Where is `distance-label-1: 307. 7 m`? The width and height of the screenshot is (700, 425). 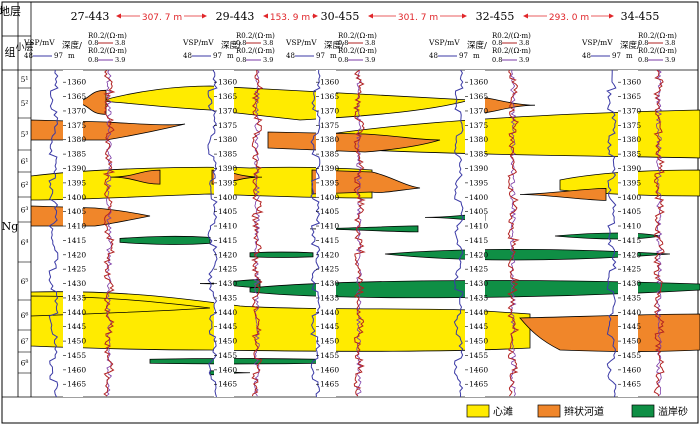 distance-label-1: 307. 7 m is located at coordinates (162, 18).